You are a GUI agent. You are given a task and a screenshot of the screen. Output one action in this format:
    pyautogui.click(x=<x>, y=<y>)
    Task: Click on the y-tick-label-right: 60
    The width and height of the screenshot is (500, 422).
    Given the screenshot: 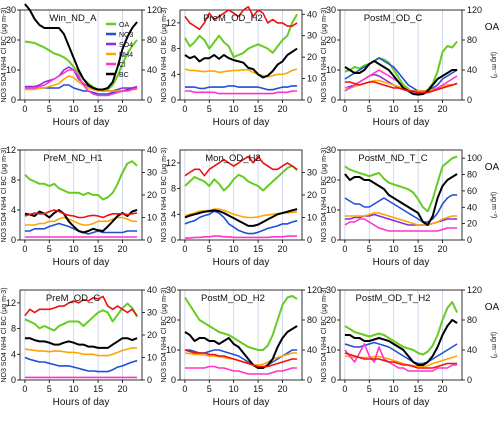 What is the action you would take?
    pyautogui.click(x=472, y=191)
    